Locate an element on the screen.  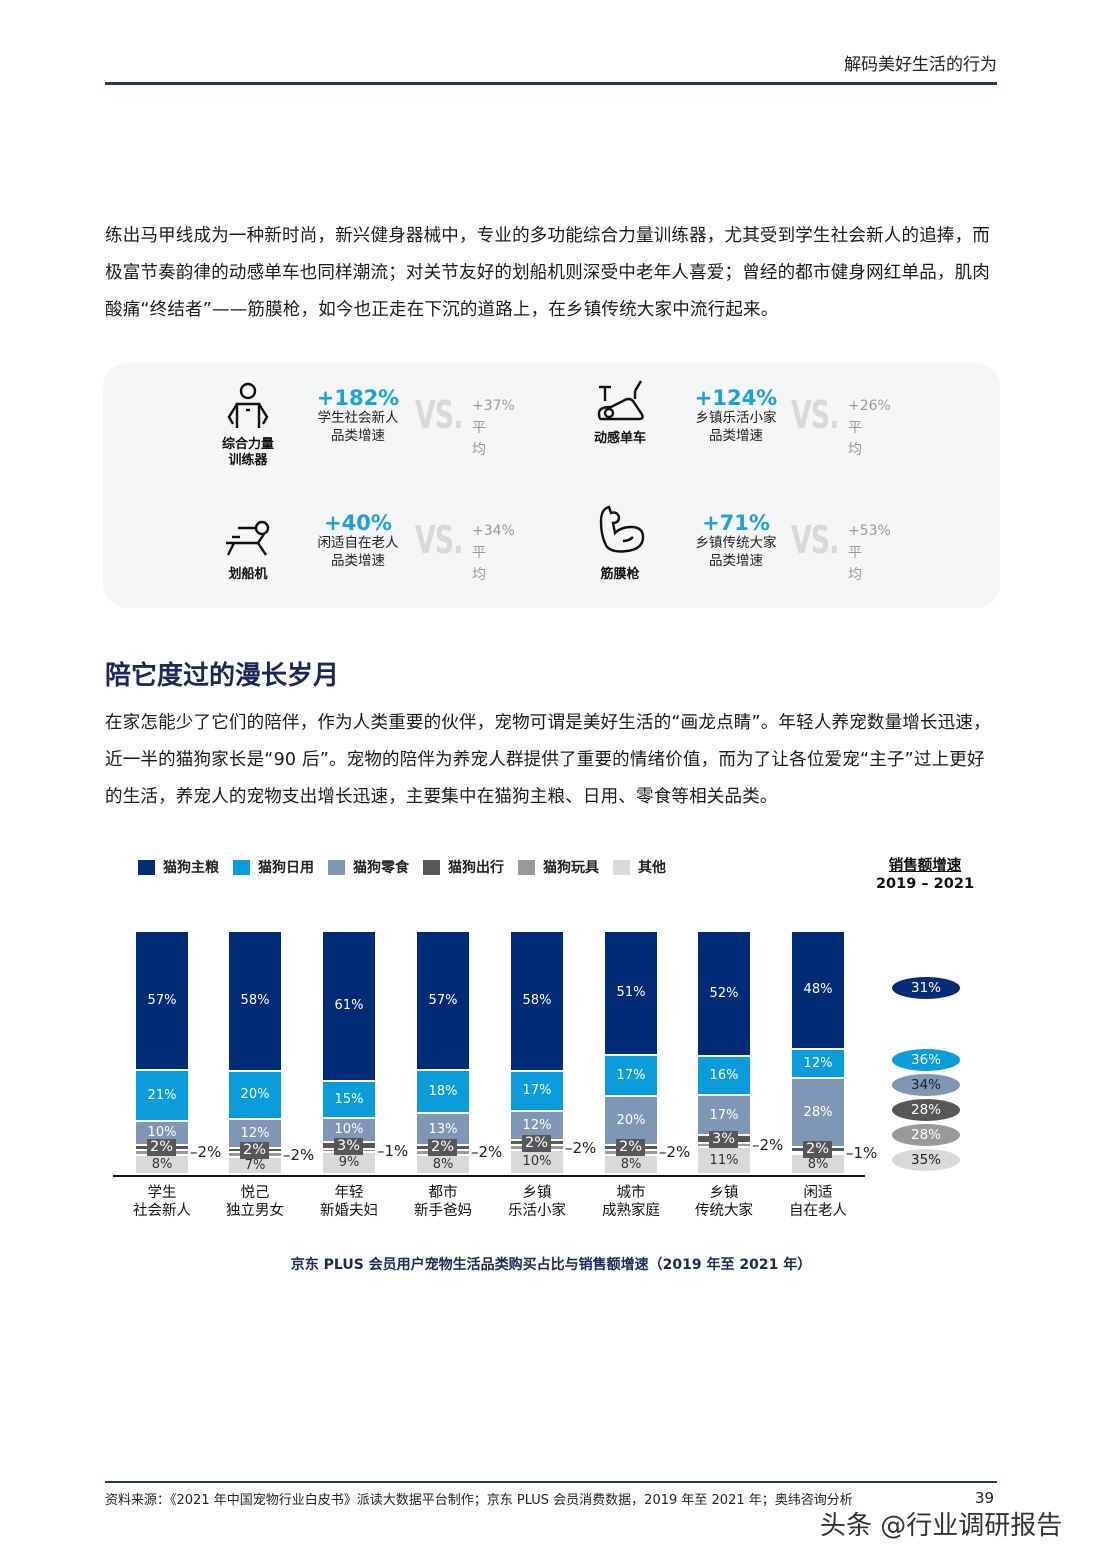
growth-rate-badge: 34% is located at coordinates (926, 1085).